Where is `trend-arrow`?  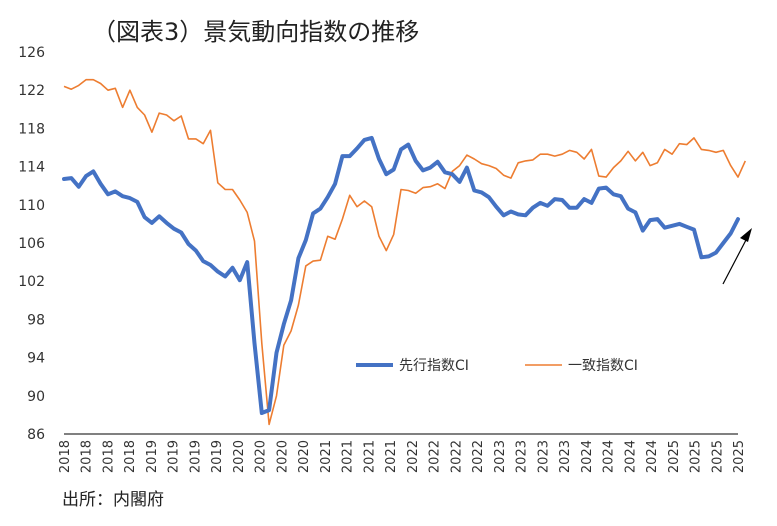
trend-arrow is located at coordinates (737, 256).